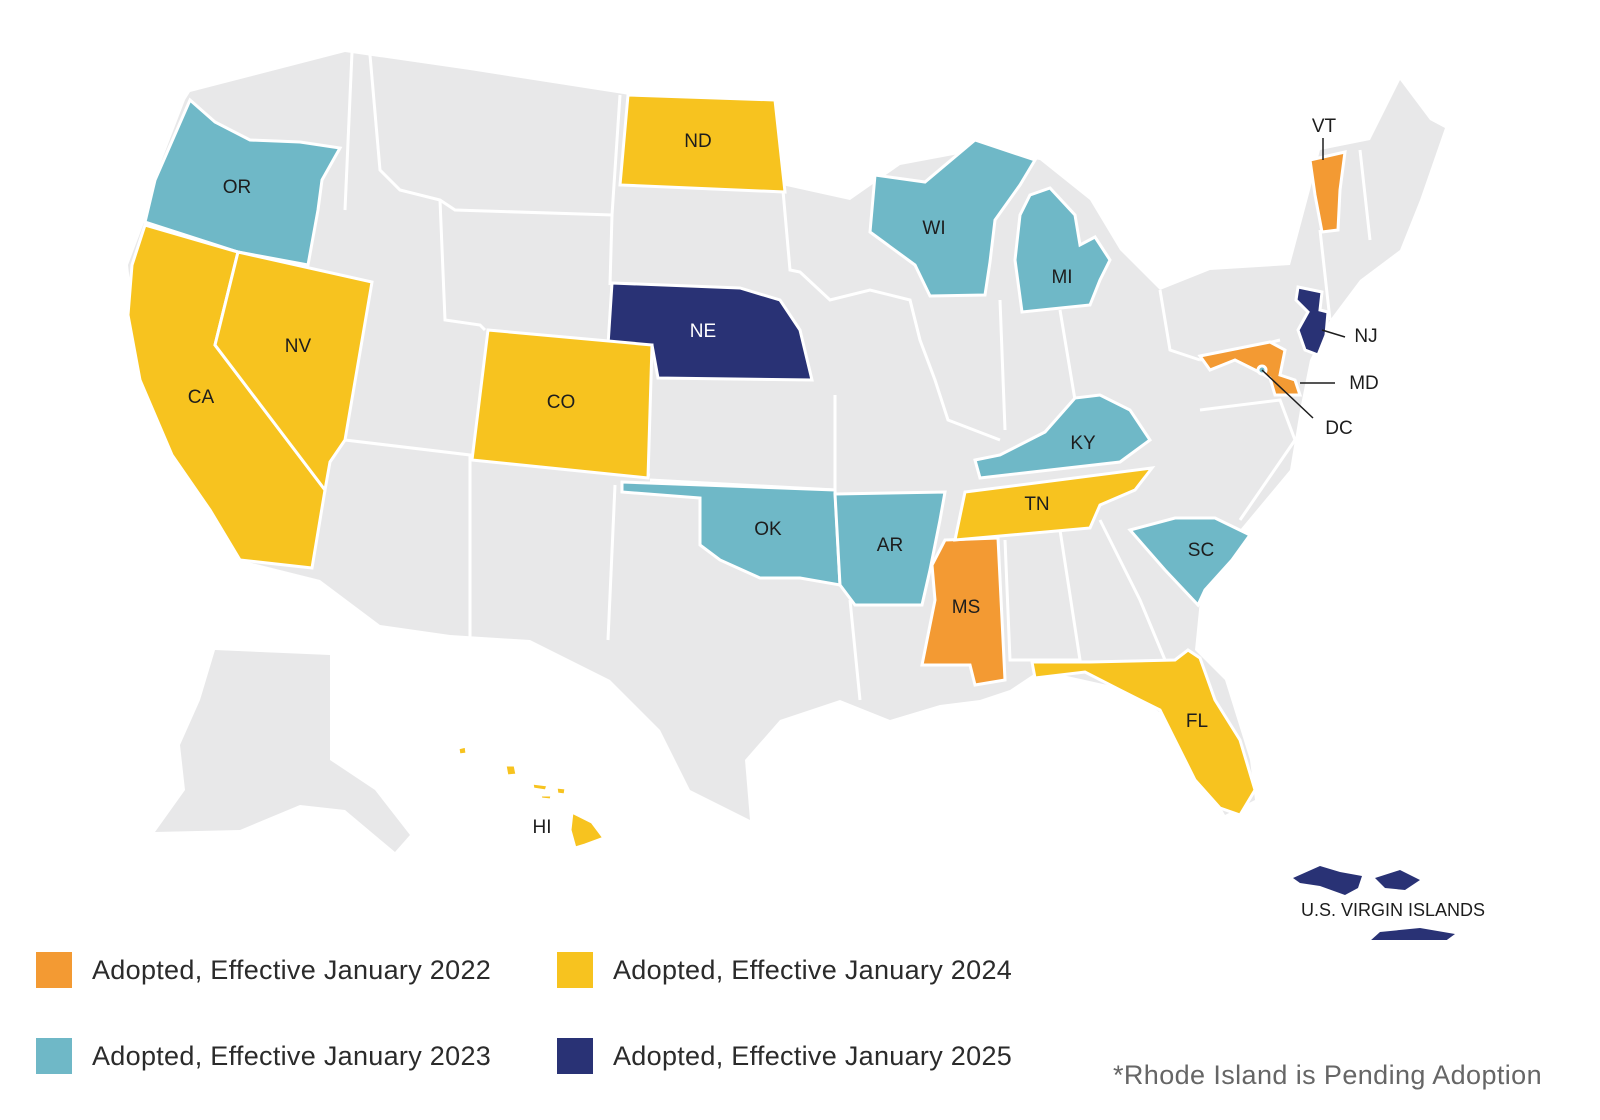  What do you see at coordinates (1327, 880) in the screenshot?
I see `virgin-islands-st-thomas` at bounding box center [1327, 880].